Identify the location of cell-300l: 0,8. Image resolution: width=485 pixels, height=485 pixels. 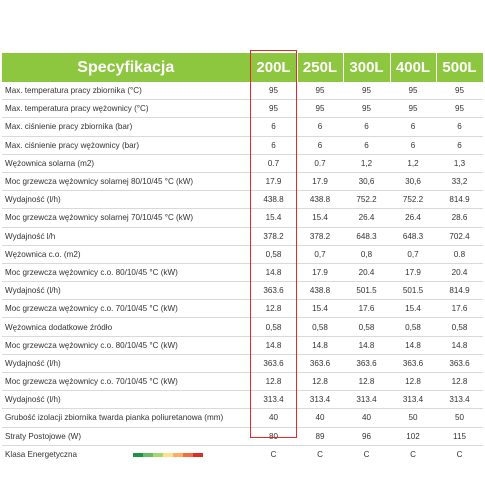
(366, 254).